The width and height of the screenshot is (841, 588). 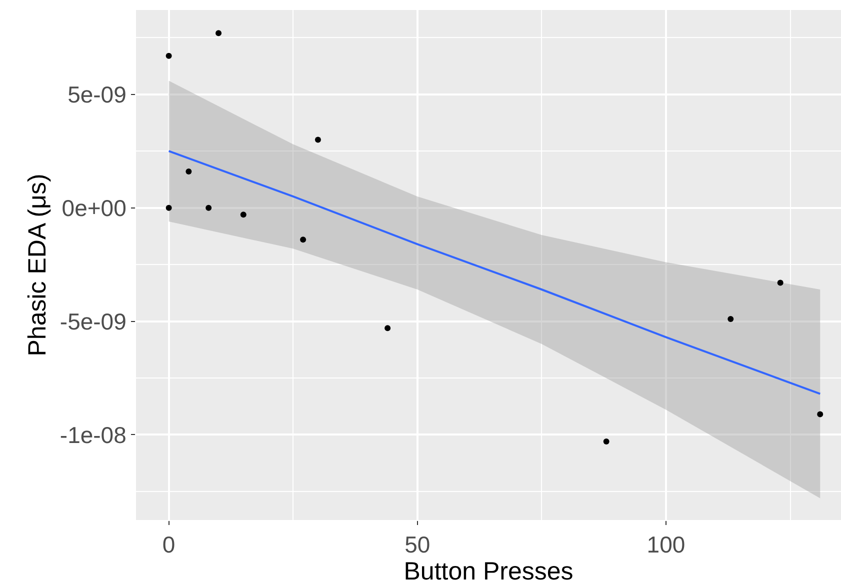 What do you see at coordinates (666, 545) in the screenshot?
I see `x-tick-label: 100` at bounding box center [666, 545].